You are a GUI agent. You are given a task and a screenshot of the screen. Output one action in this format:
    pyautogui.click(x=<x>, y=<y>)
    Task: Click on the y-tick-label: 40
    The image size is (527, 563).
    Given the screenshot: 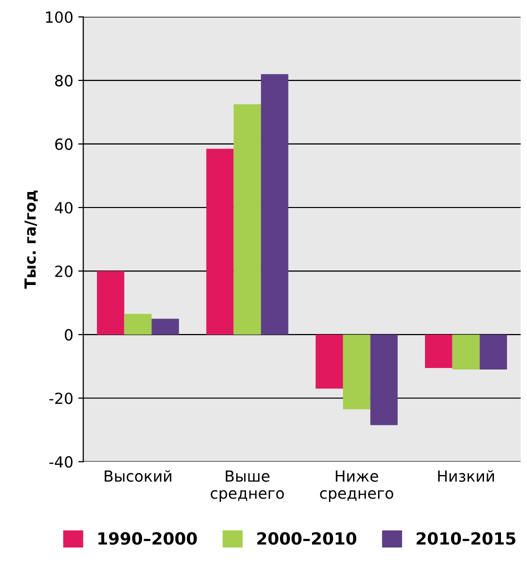 What is the action you would take?
    pyautogui.click(x=63, y=208)
    